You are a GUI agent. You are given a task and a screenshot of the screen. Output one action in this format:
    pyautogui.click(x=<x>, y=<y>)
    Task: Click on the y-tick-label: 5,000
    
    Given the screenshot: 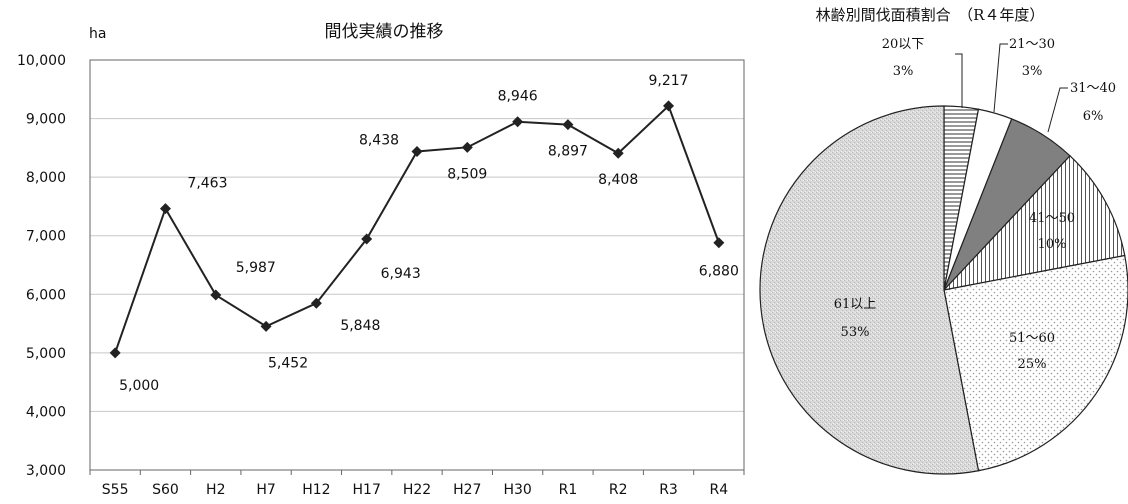 What is the action you would take?
    pyautogui.click(x=46, y=354)
    